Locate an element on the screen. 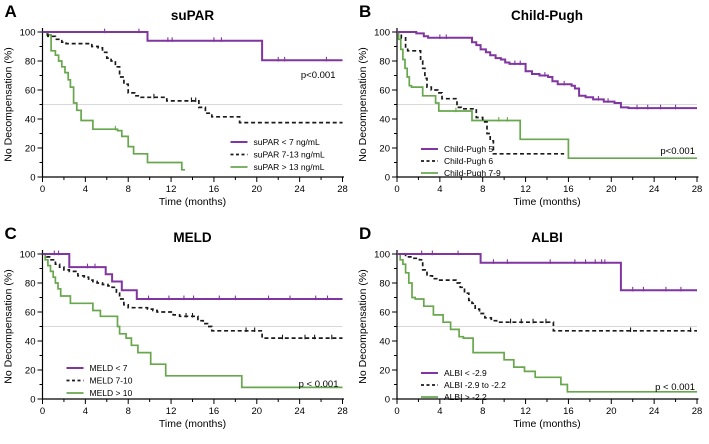  panel-title: suPAR is located at coordinates (193, 15).